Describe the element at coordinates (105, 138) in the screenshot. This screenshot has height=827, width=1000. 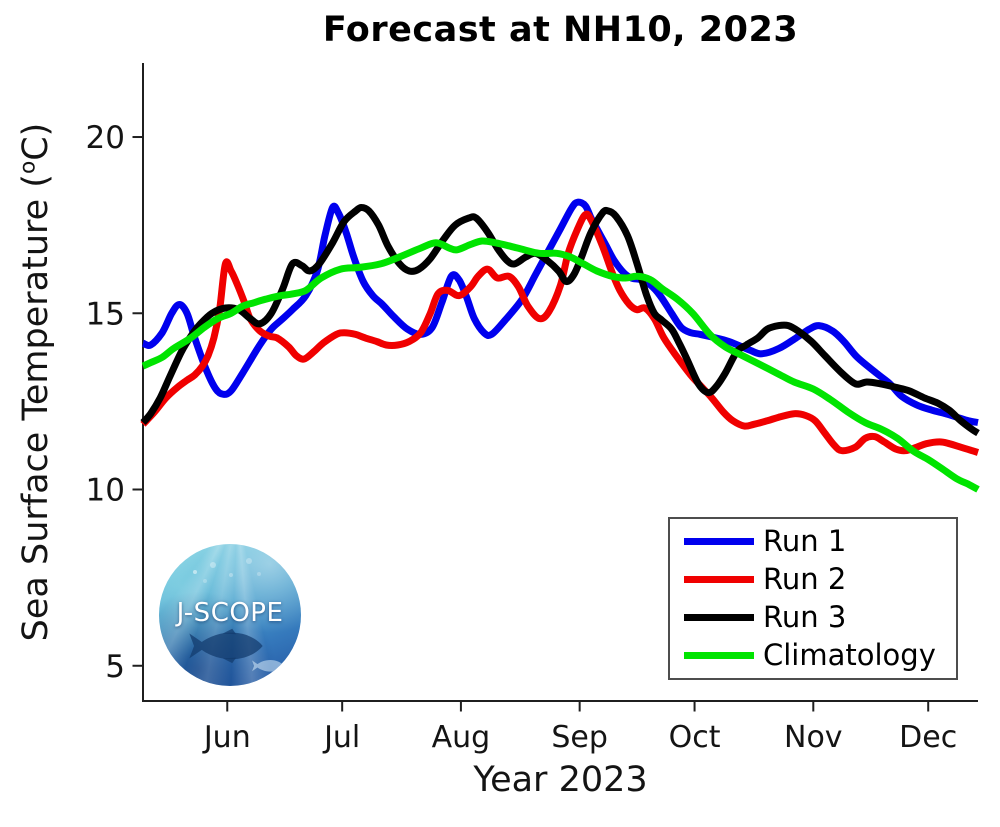
I see `y-tick-label-20: 20` at that location.